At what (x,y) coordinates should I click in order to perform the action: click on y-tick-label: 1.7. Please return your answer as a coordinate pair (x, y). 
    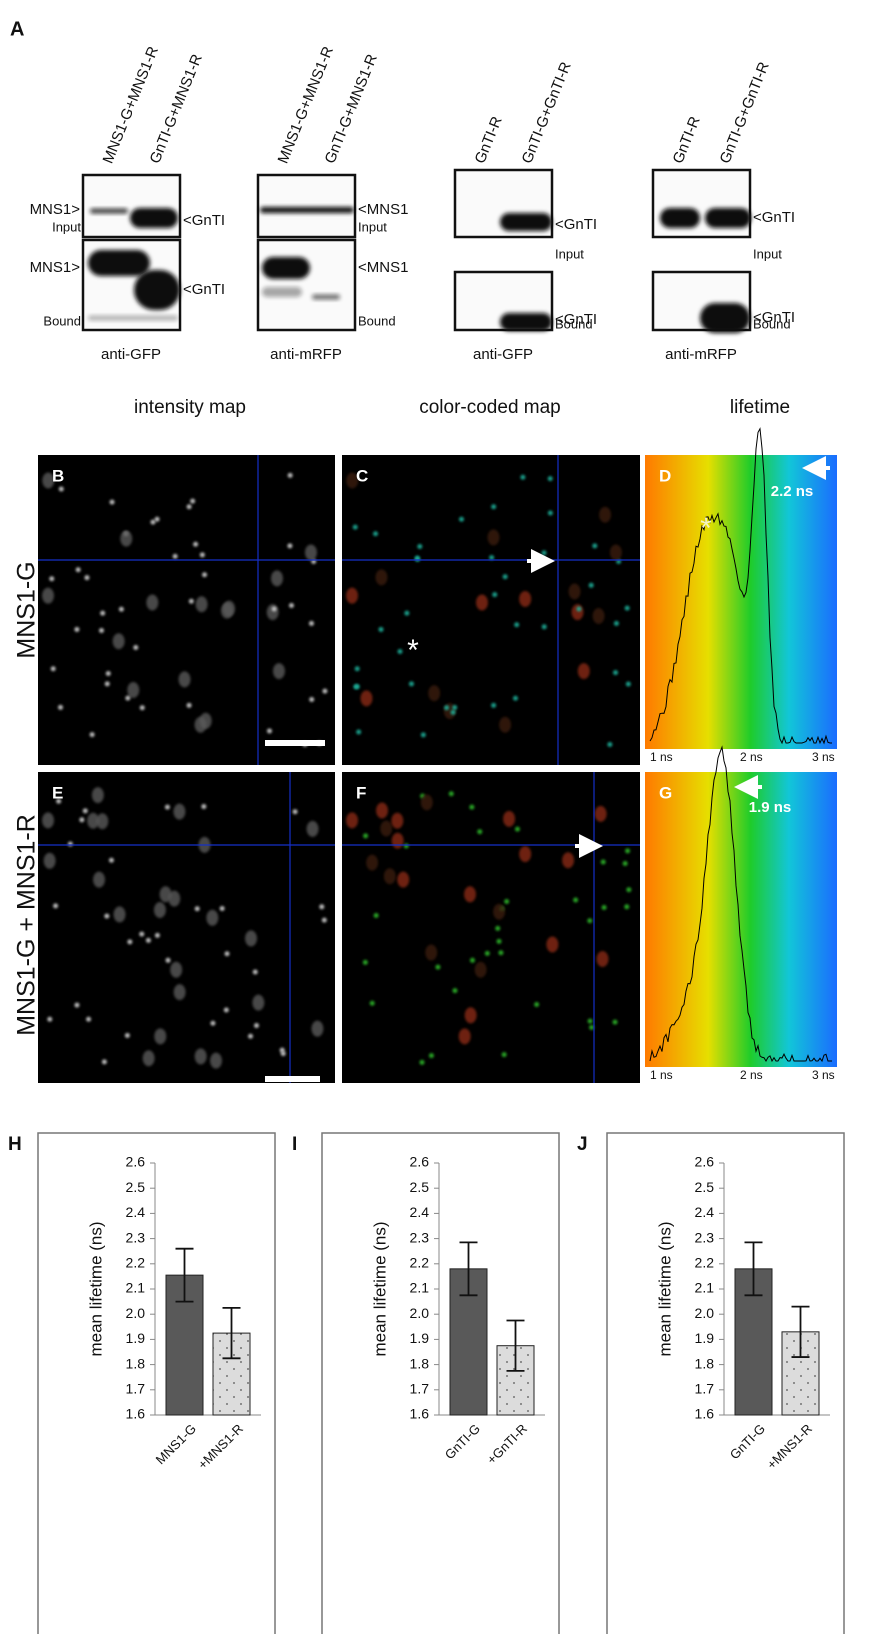
    Looking at the image, I should click on (136, 1389).